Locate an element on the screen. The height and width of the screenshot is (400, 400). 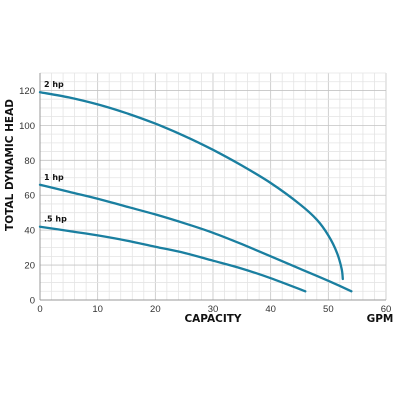
x-tick-label: 50 is located at coordinates (328, 309).